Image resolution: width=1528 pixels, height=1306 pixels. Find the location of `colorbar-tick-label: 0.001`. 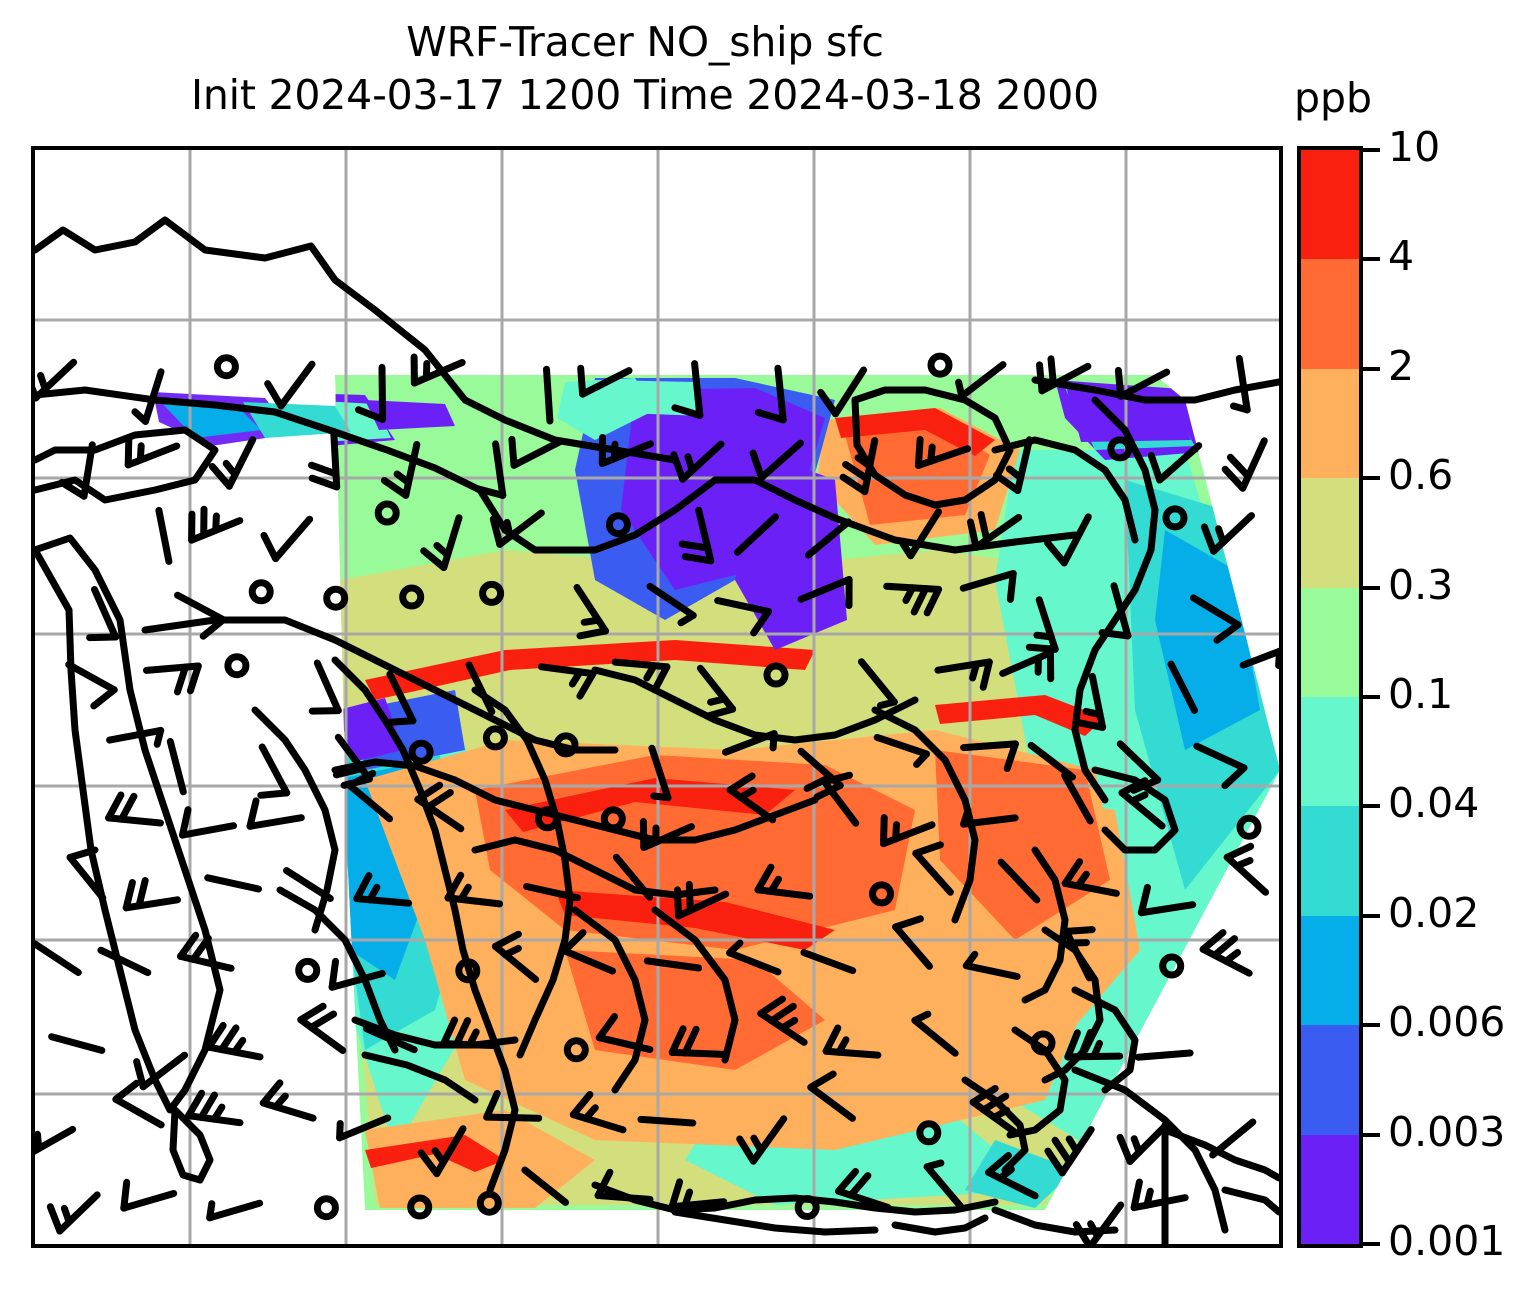

colorbar-tick-label: 0.001 is located at coordinates (1447, 1241).